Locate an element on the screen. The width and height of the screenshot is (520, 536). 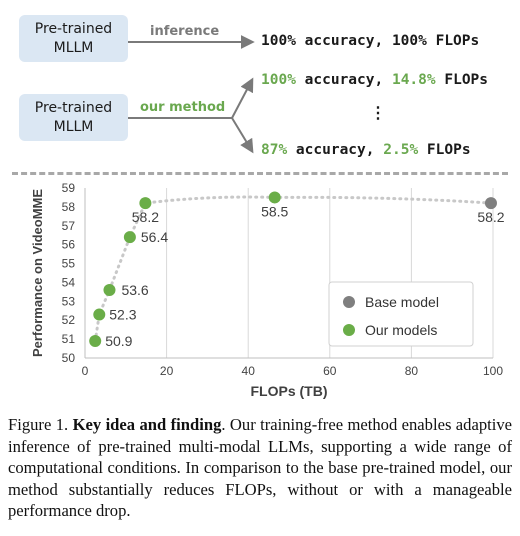
x-tick-label: 80 is located at coordinates (412, 371).